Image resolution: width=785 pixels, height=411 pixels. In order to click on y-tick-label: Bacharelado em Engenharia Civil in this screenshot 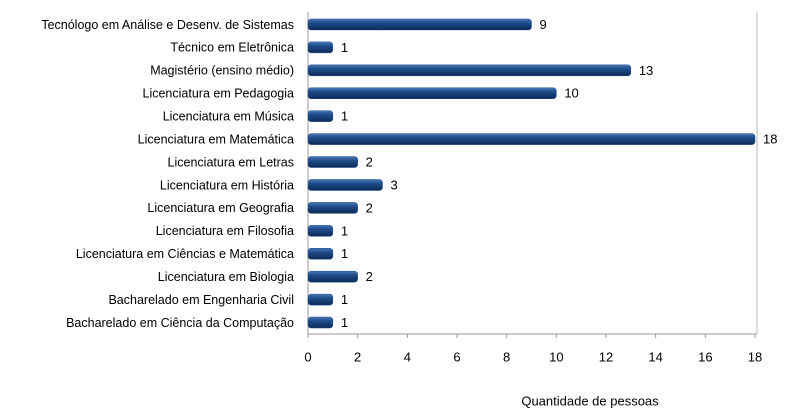, I will do `click(201, 300)`.